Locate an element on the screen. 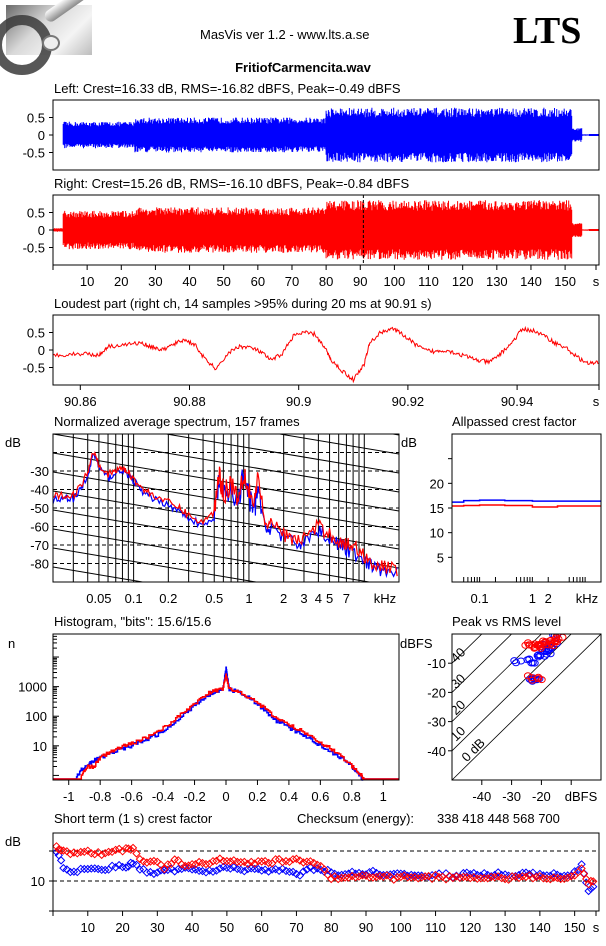 The height and width of the screenshot is (946, 606). spectrum-series-right is located at coordinates (225, 513).